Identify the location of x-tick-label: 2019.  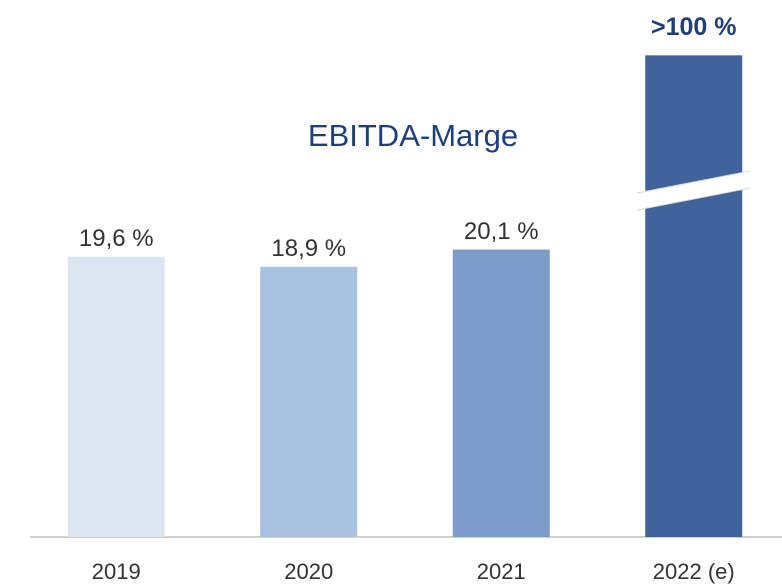
(116, 571).